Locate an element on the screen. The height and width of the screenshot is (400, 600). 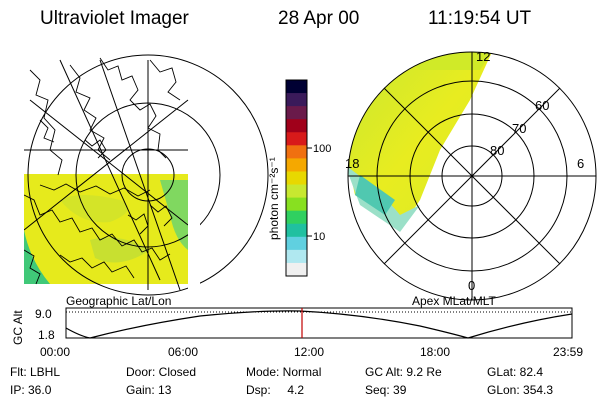
mlt-label-0: 0 is located at coordinates (471, 285).